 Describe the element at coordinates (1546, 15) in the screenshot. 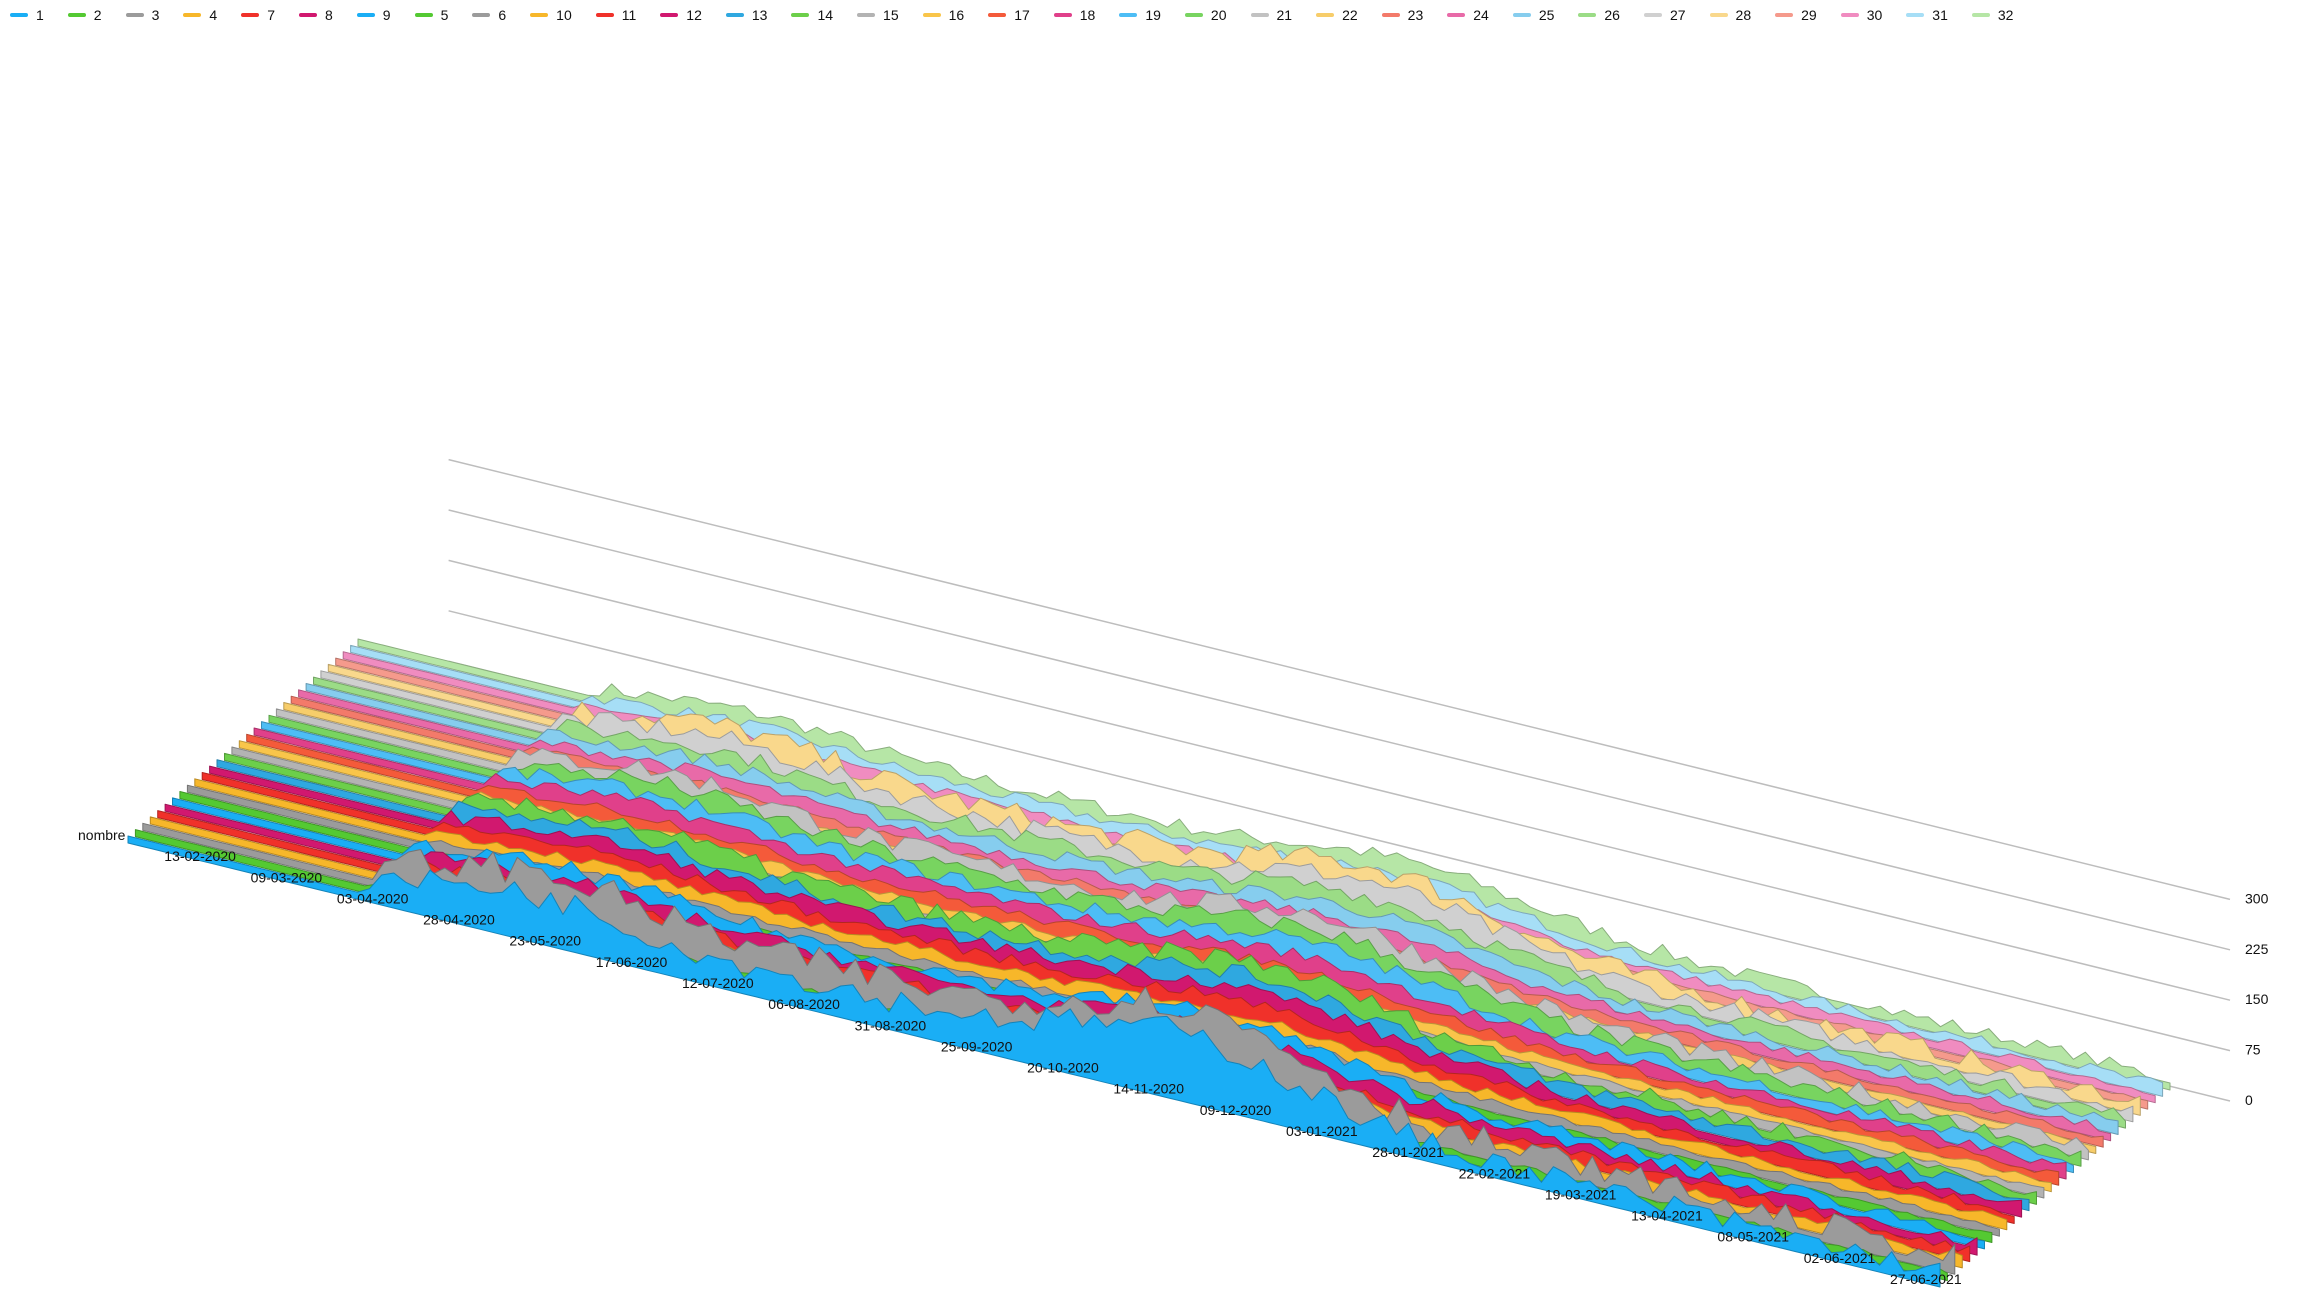

I see `legend-label: 25` at that location.